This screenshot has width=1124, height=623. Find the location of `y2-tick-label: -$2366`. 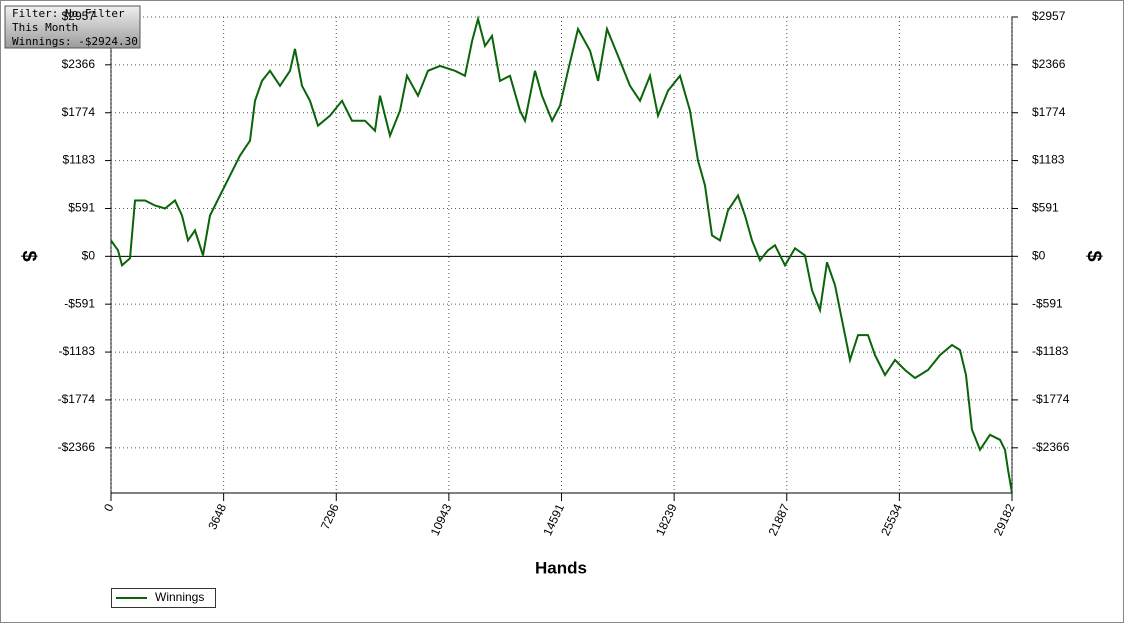

y2-tick-label: -$2366 is located at coordinates (1051, 447).